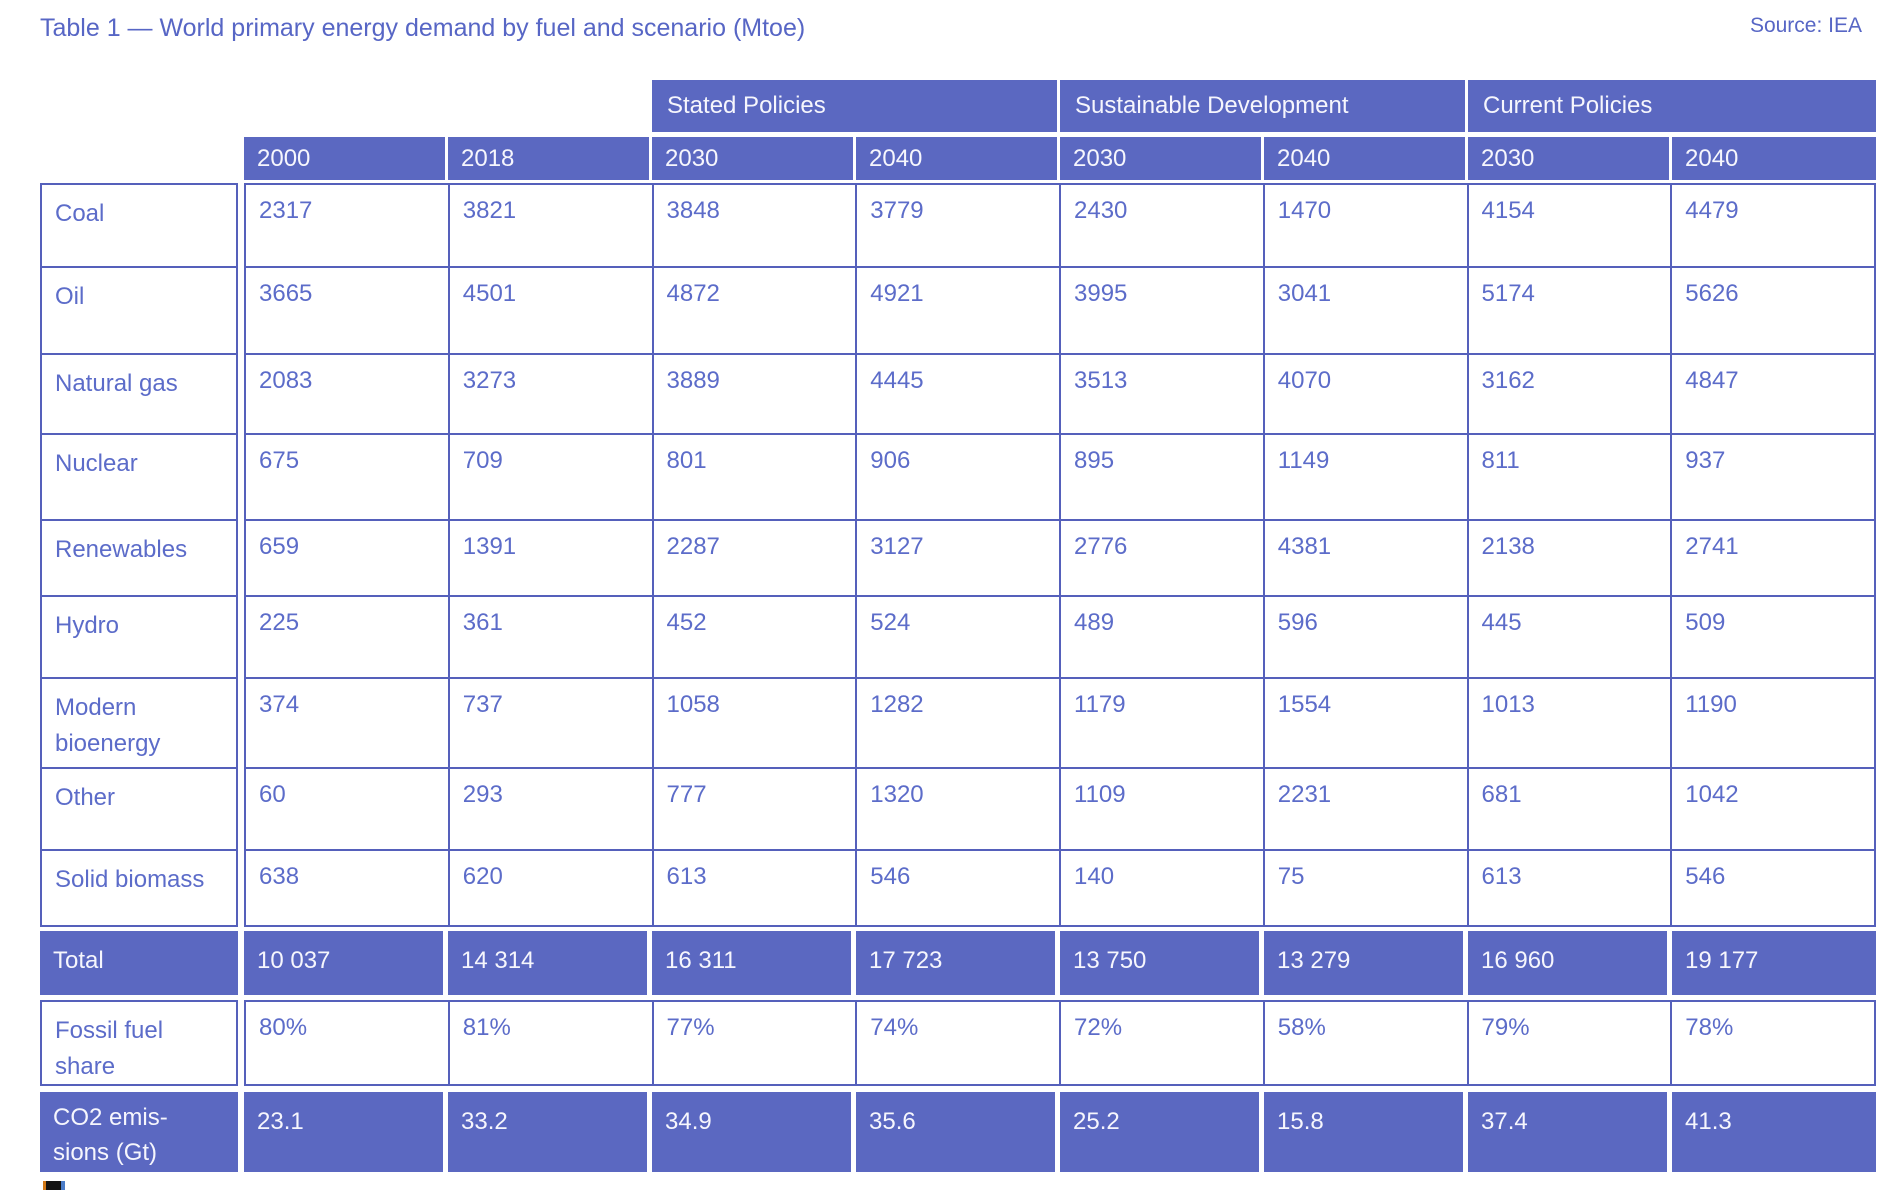  Describe the element at coordinates (1709, 1027) in the screenshot. I see `value-cell: 78%` at that location.